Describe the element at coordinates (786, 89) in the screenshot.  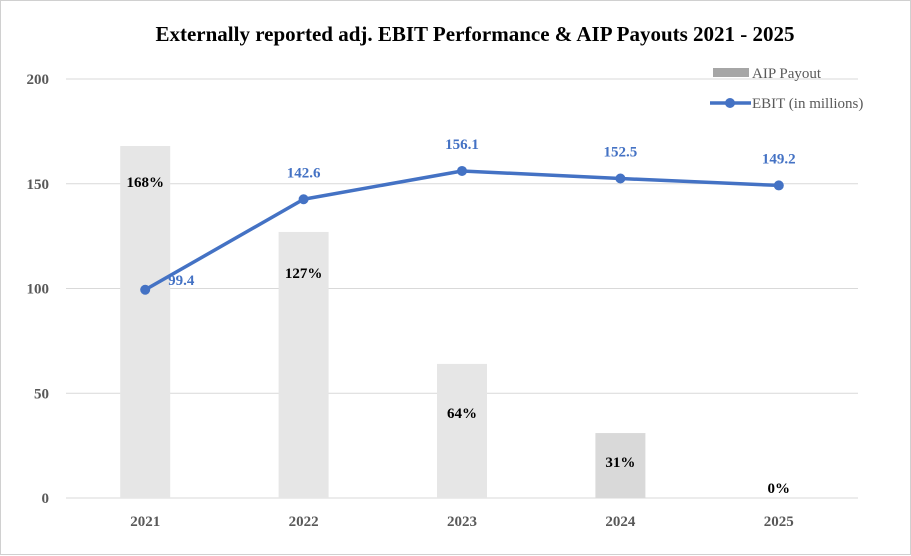
I see `legend: AIP Payout EBIT (in millions)` at that location.